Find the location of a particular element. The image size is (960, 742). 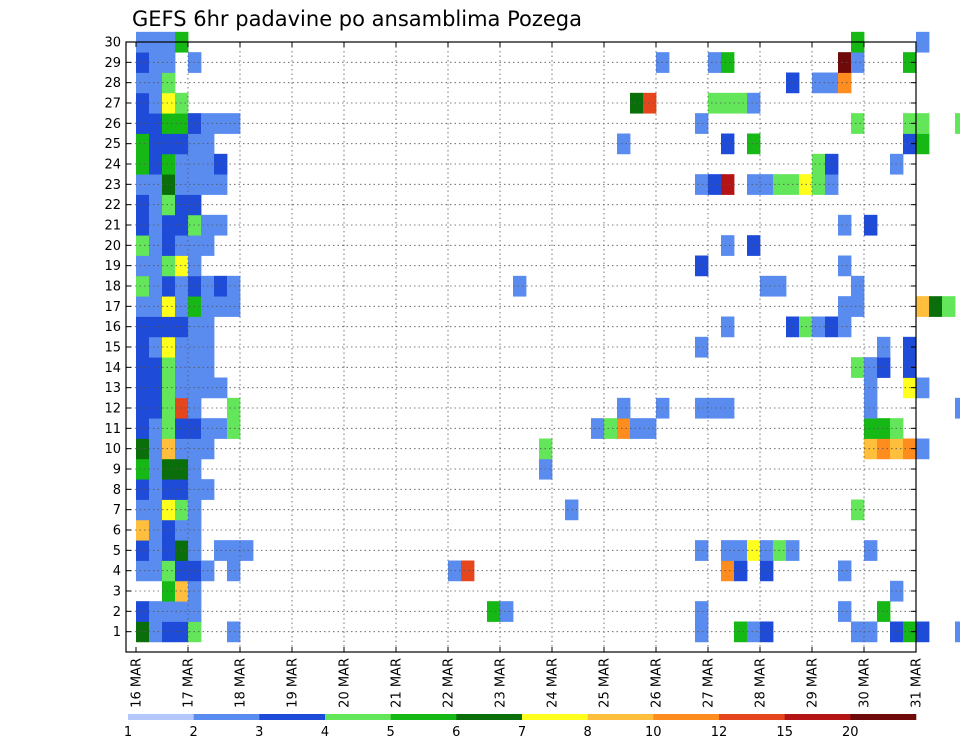

y-tick-label: 12 is located at coordinates (112, 409).